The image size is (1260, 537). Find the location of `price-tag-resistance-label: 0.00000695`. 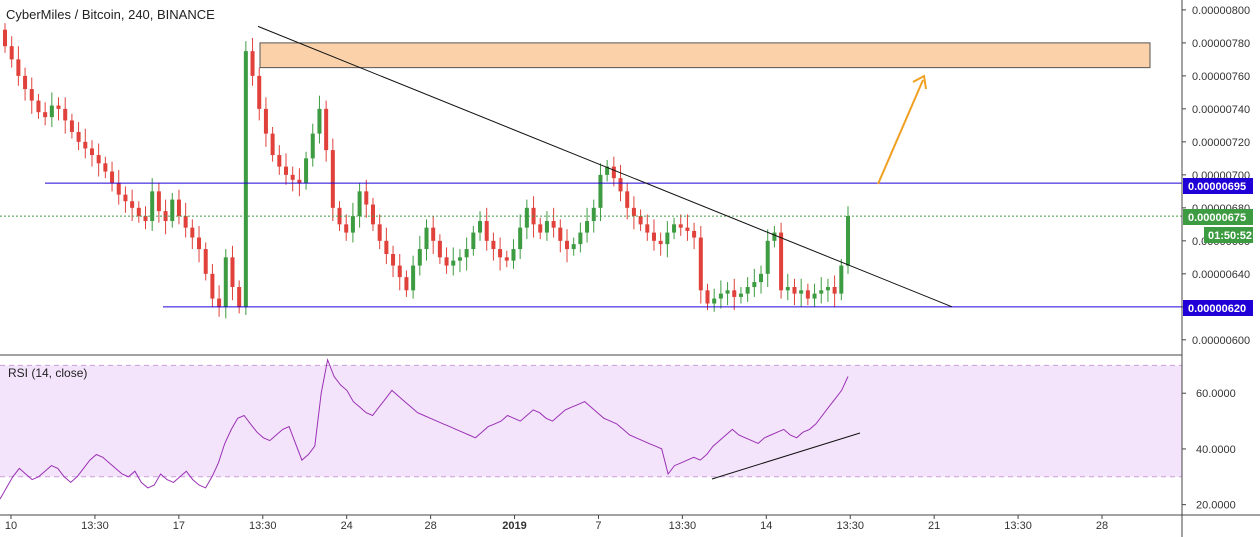

price-tag-resistance-label: 0.00000695 is located at coordinates (1217, 187).